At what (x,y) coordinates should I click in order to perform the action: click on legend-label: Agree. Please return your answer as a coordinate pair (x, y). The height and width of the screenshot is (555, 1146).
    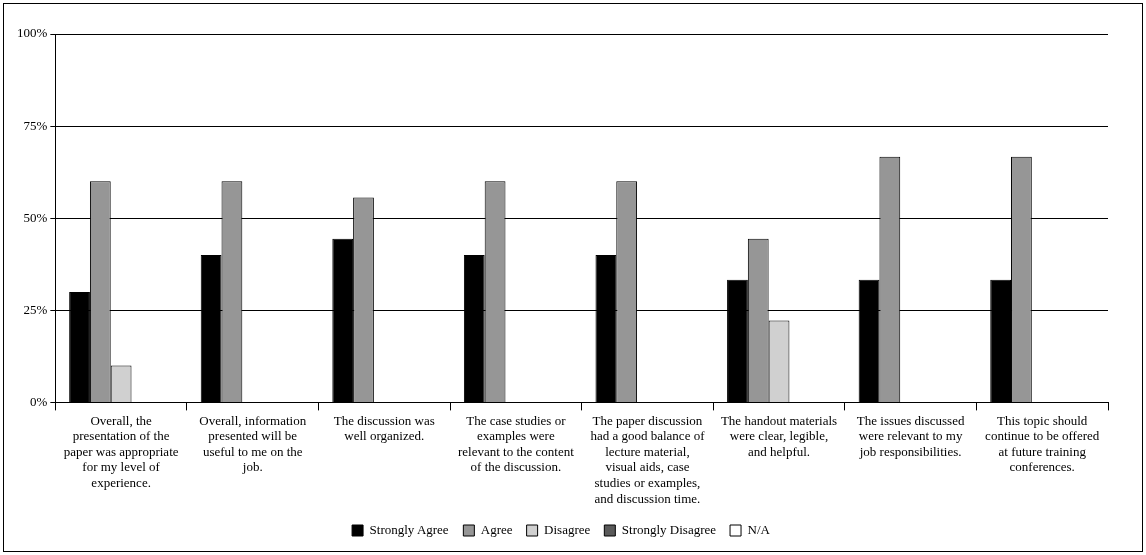
    Looking at the image, I should click on (496, 529).